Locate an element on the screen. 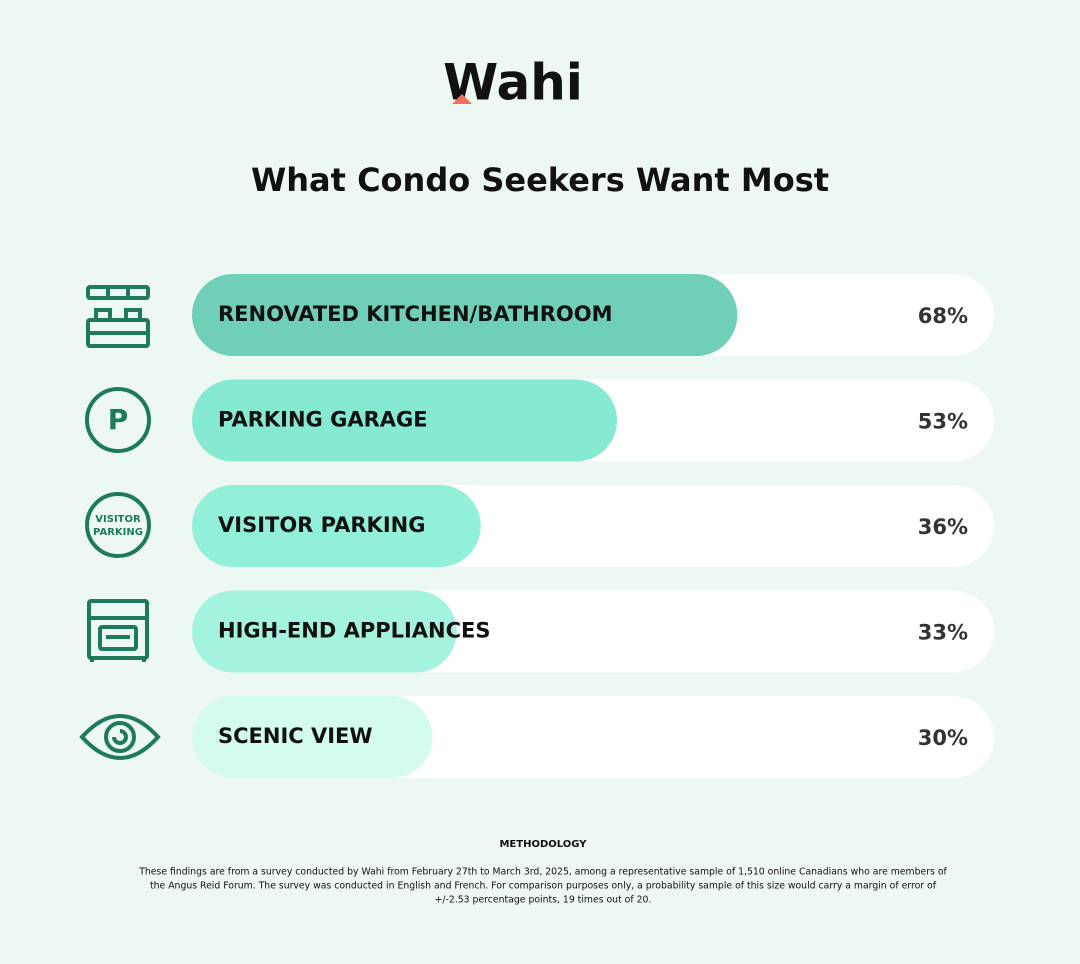 This screenshot has height=964, width=1080. icon-text: P is located at coordinates (118, 419).